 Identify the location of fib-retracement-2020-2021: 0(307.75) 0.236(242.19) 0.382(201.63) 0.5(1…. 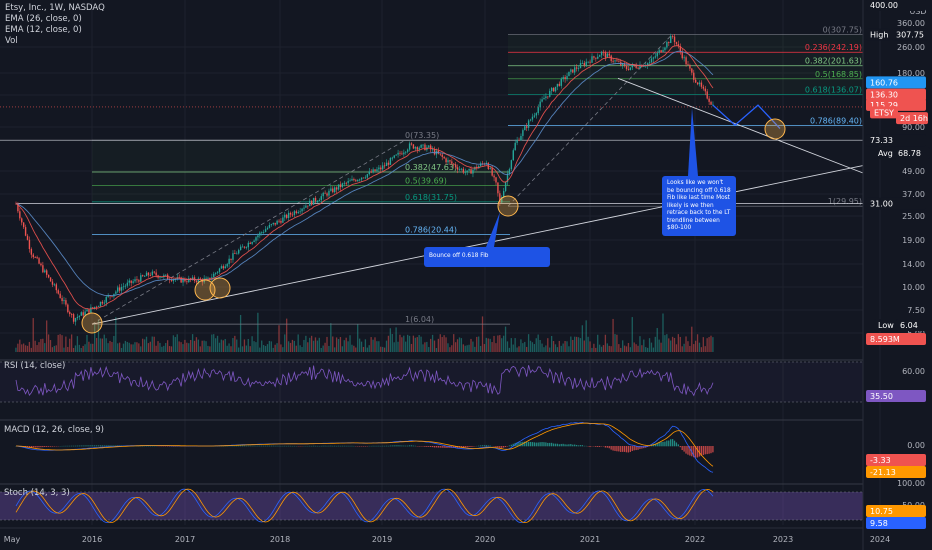
(685, 116).